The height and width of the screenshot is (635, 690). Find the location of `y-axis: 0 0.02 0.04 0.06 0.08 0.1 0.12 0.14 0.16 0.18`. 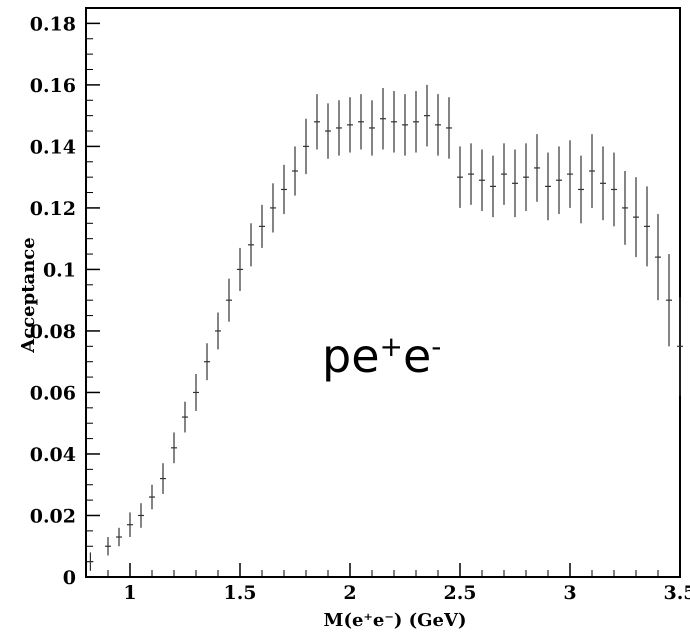

y-axis: 0 0.02 0.04 0.06 0.08 0.1 0.12 0.14 0.16 0.18 is located at coordinates (65, 301).